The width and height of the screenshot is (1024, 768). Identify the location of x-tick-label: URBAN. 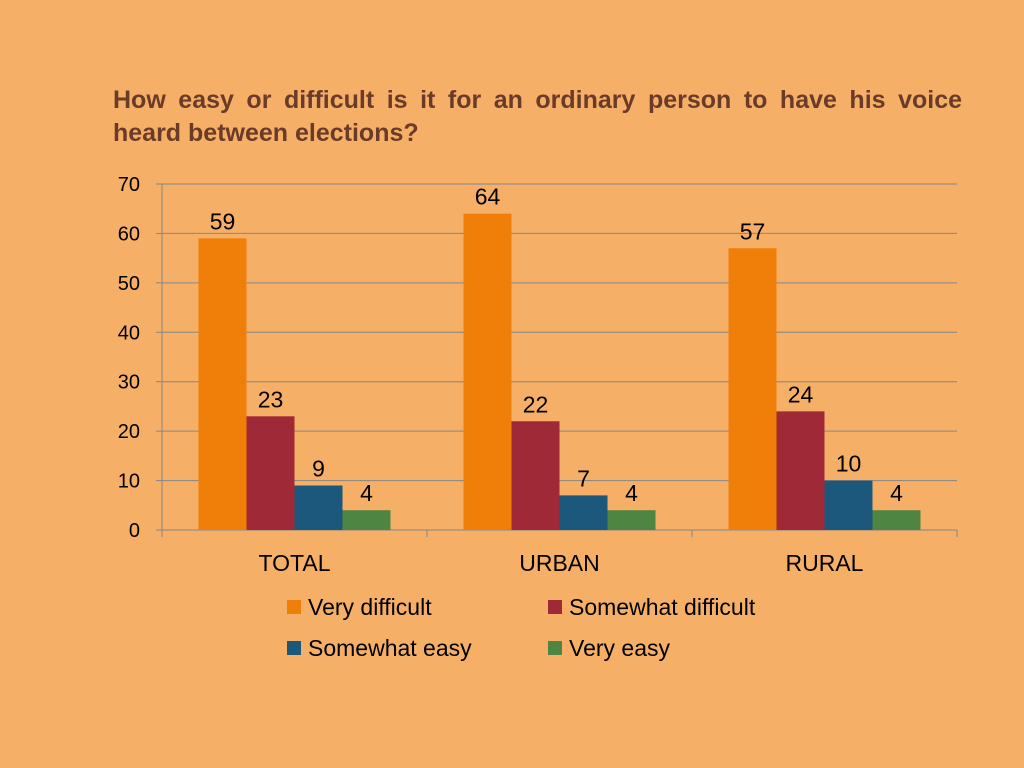
(559, 563).